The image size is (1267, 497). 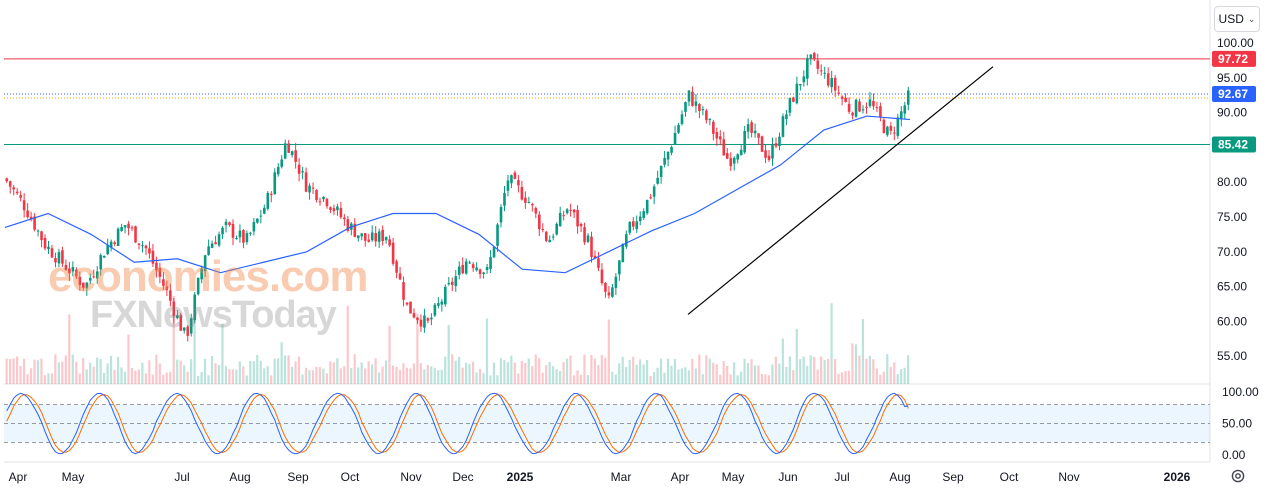 I want to click on time-tick-label: Jul, so click(x=181, y=477).